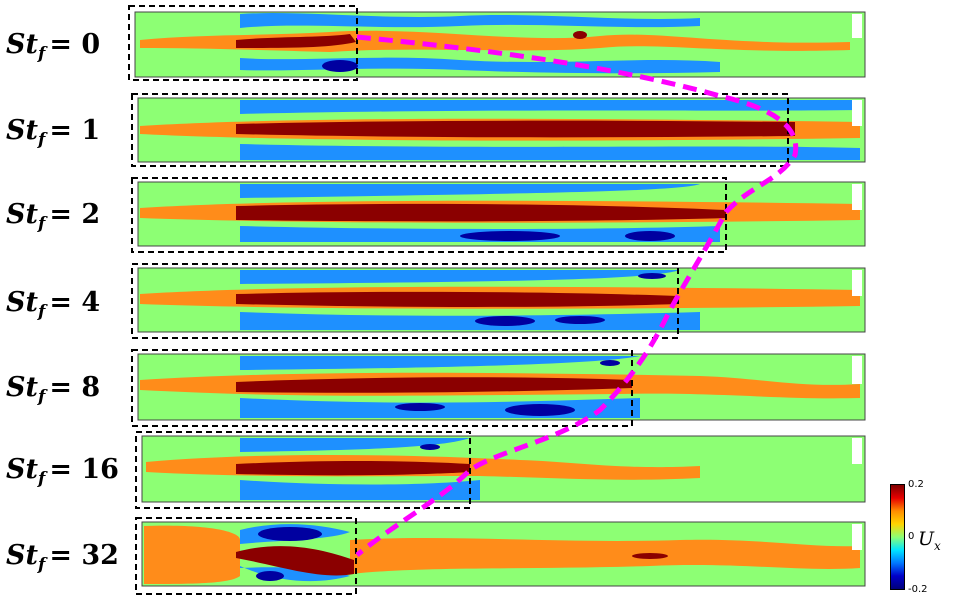 This screenshot has height=605, width=954. I want to click on label-stf-16: Stf = 16, so click(62, 471).